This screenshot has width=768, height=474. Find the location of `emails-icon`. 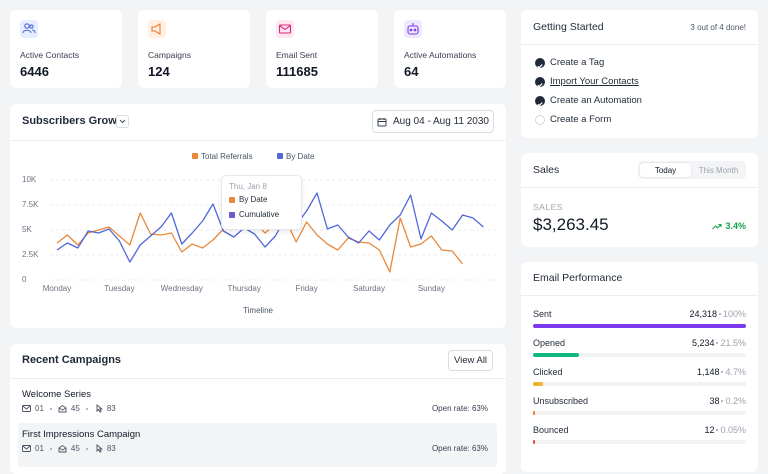

emails-icon is located at coordinates (26, 448).